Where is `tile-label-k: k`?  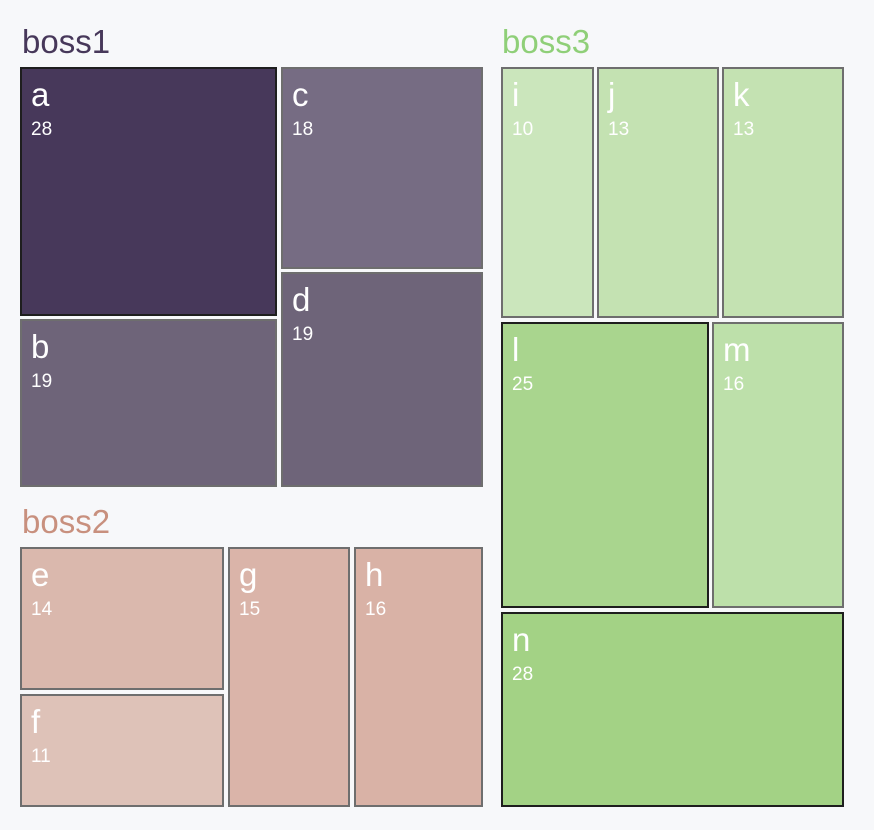
tile-label-k: k is located at coordinates (741, 94).